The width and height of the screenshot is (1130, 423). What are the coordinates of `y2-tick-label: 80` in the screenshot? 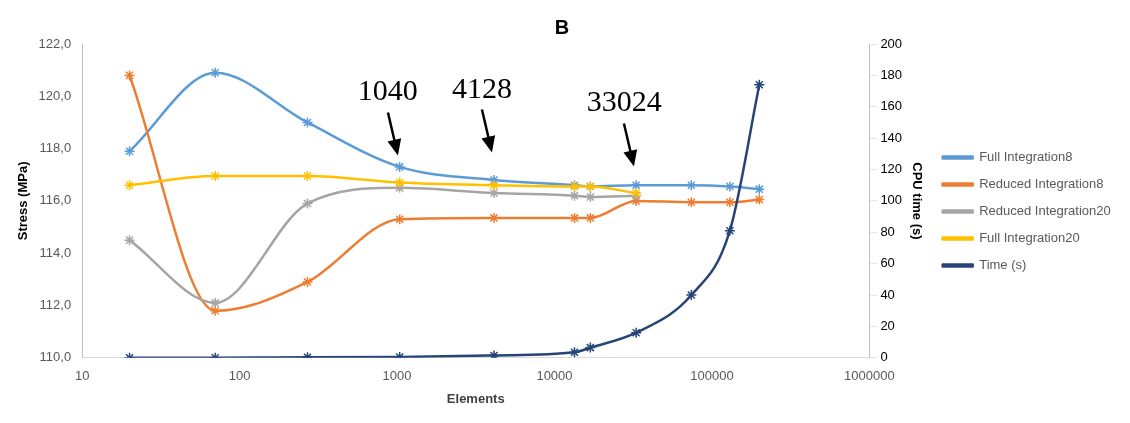 It's located at (887, 231).